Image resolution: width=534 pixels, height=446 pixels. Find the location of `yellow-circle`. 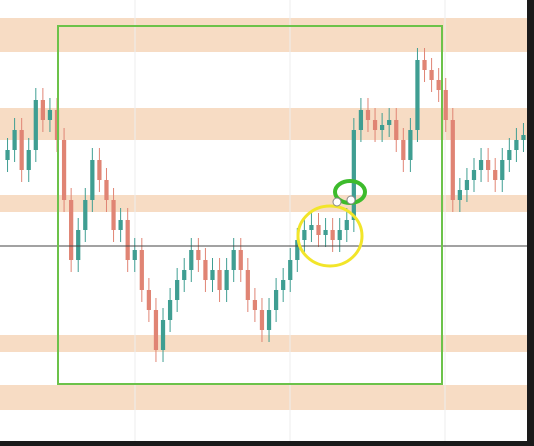

yellow-circle is located at coordinates (330, 236).